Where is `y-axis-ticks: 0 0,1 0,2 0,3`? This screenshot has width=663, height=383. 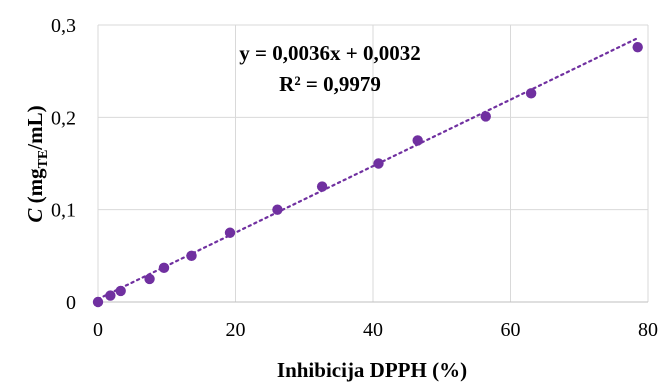 y-axis-ticks: 0 0,1 0,2 0,3 is located at coordinates (63, 164).